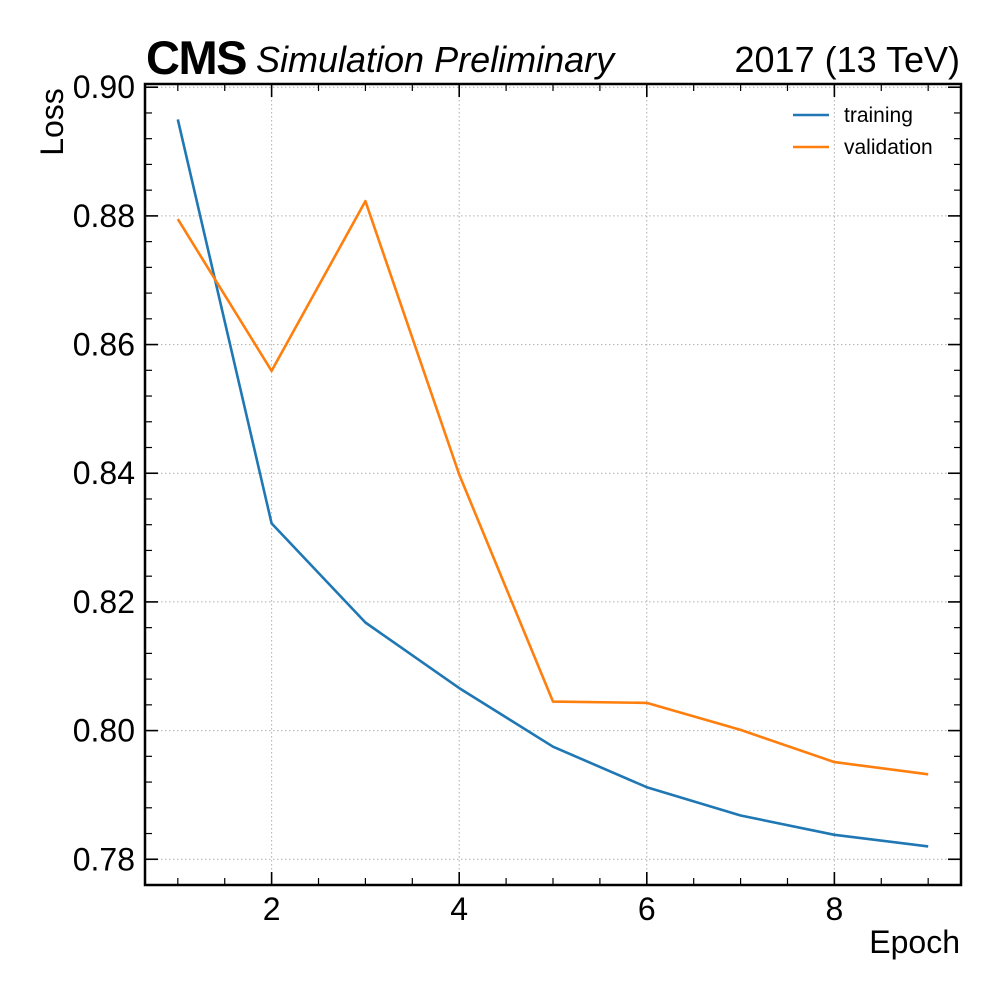 This screenshot has width=1000, height=1000. Describe the element at coordinates (104, 602) in the screenshot. I see `y-tick-label: 0.82` at that location.